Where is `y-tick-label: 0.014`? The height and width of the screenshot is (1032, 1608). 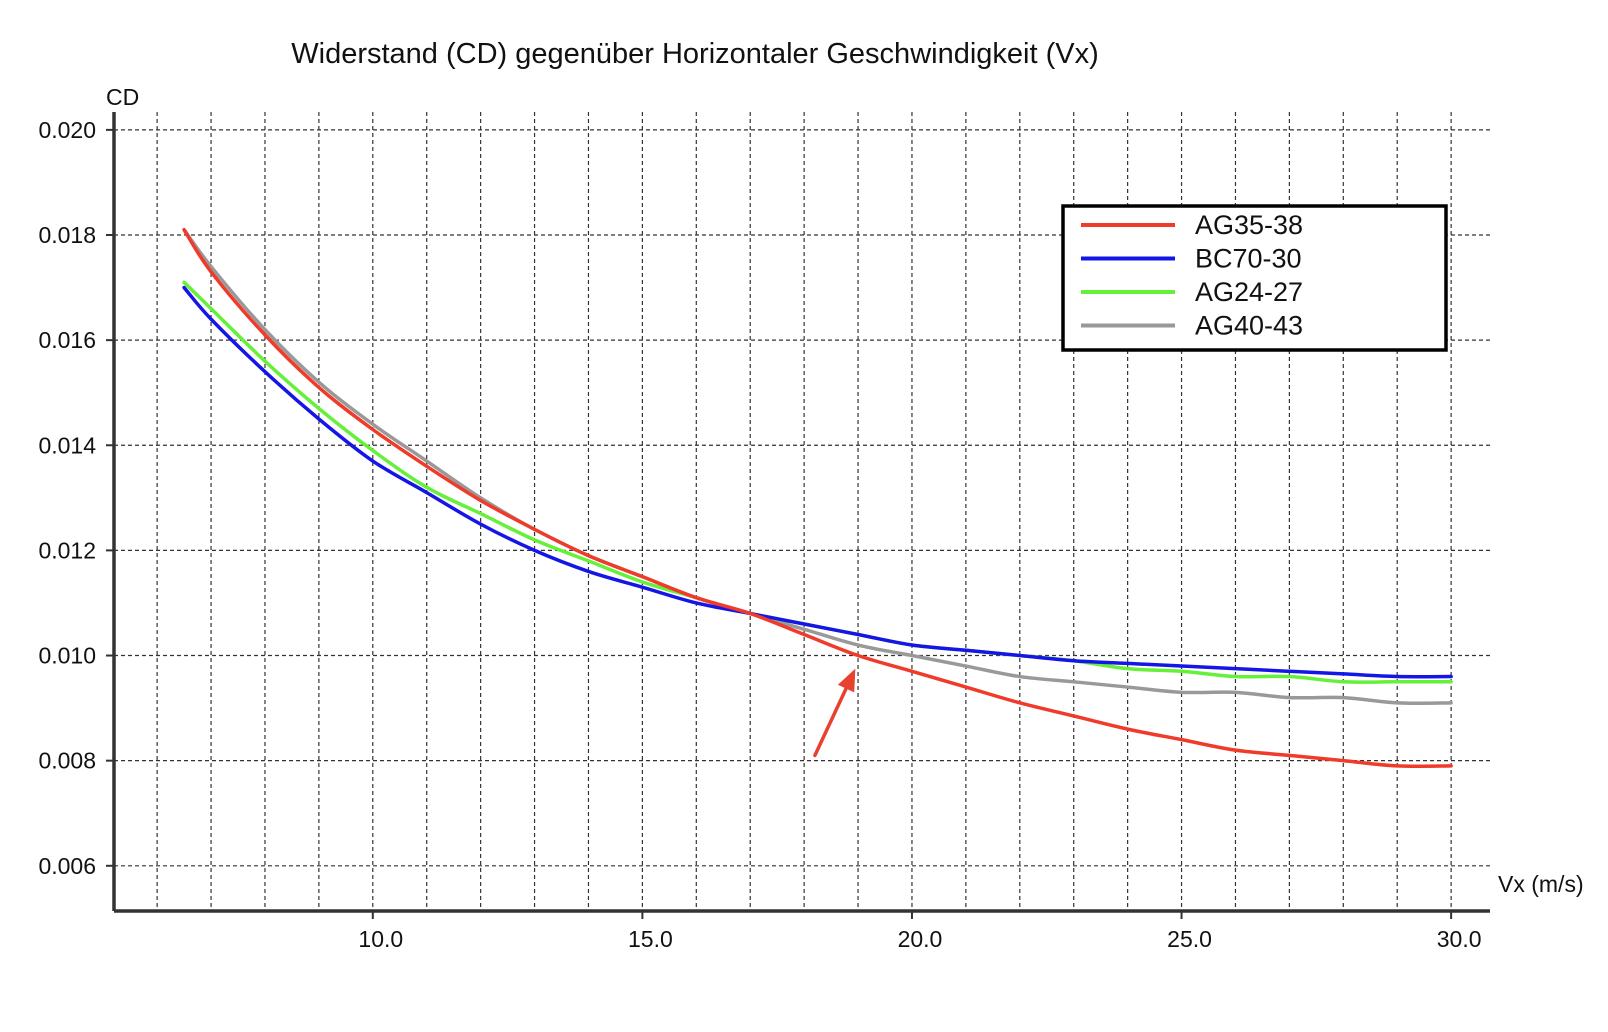
y-tick-label: 0.014 is located at coordinates (67, 445).